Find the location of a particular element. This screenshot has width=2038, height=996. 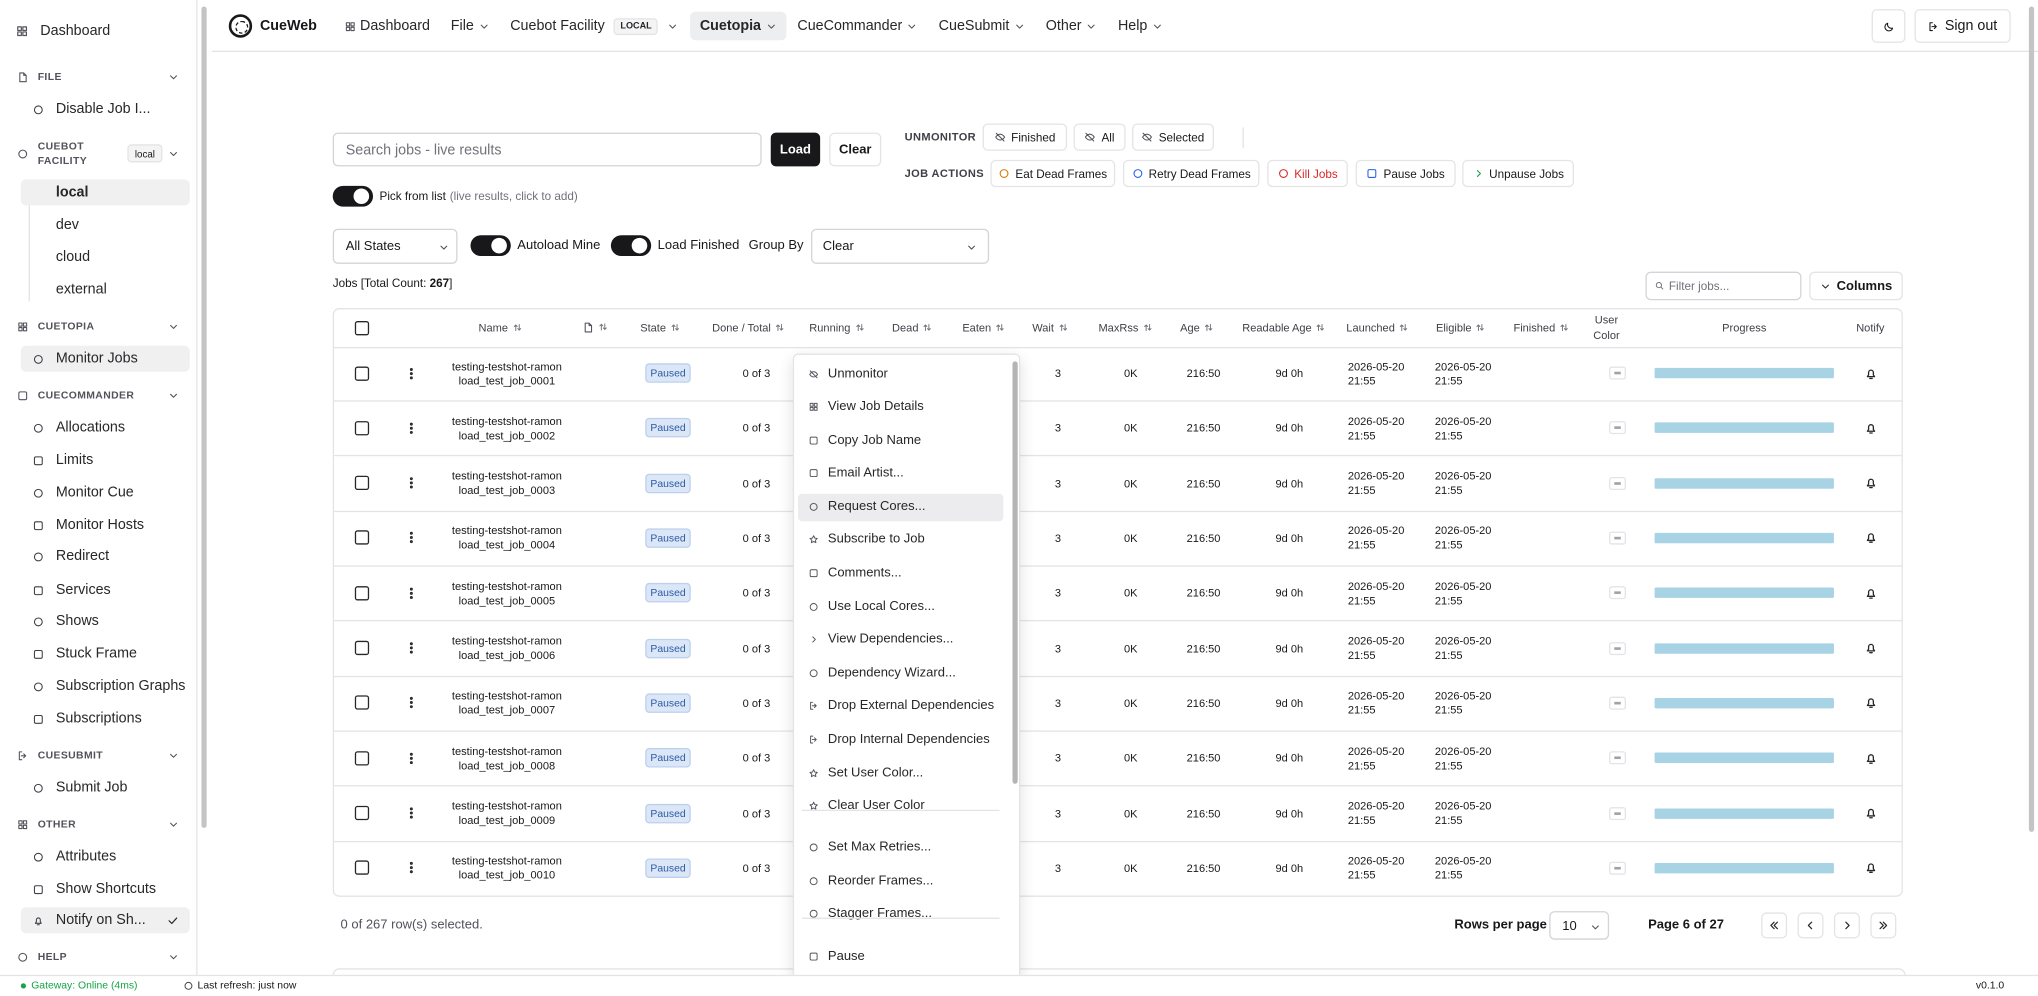

header-cell: Launched is located at coordinates (1377, 327).